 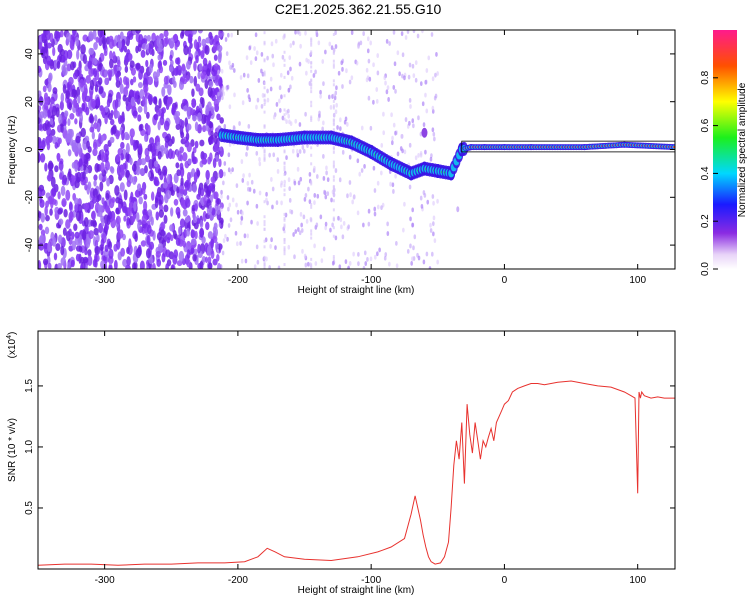 I want to click on colorbar-ticks: 0.0 0.2 0.4 0.6 0.8, so click(x=709, y=173).